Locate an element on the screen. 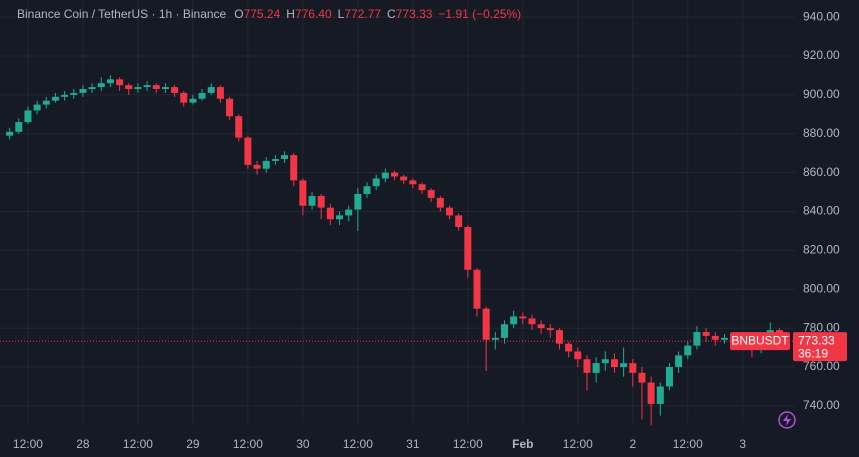  alert-icon-bolt is located at coordinates (787, 420).